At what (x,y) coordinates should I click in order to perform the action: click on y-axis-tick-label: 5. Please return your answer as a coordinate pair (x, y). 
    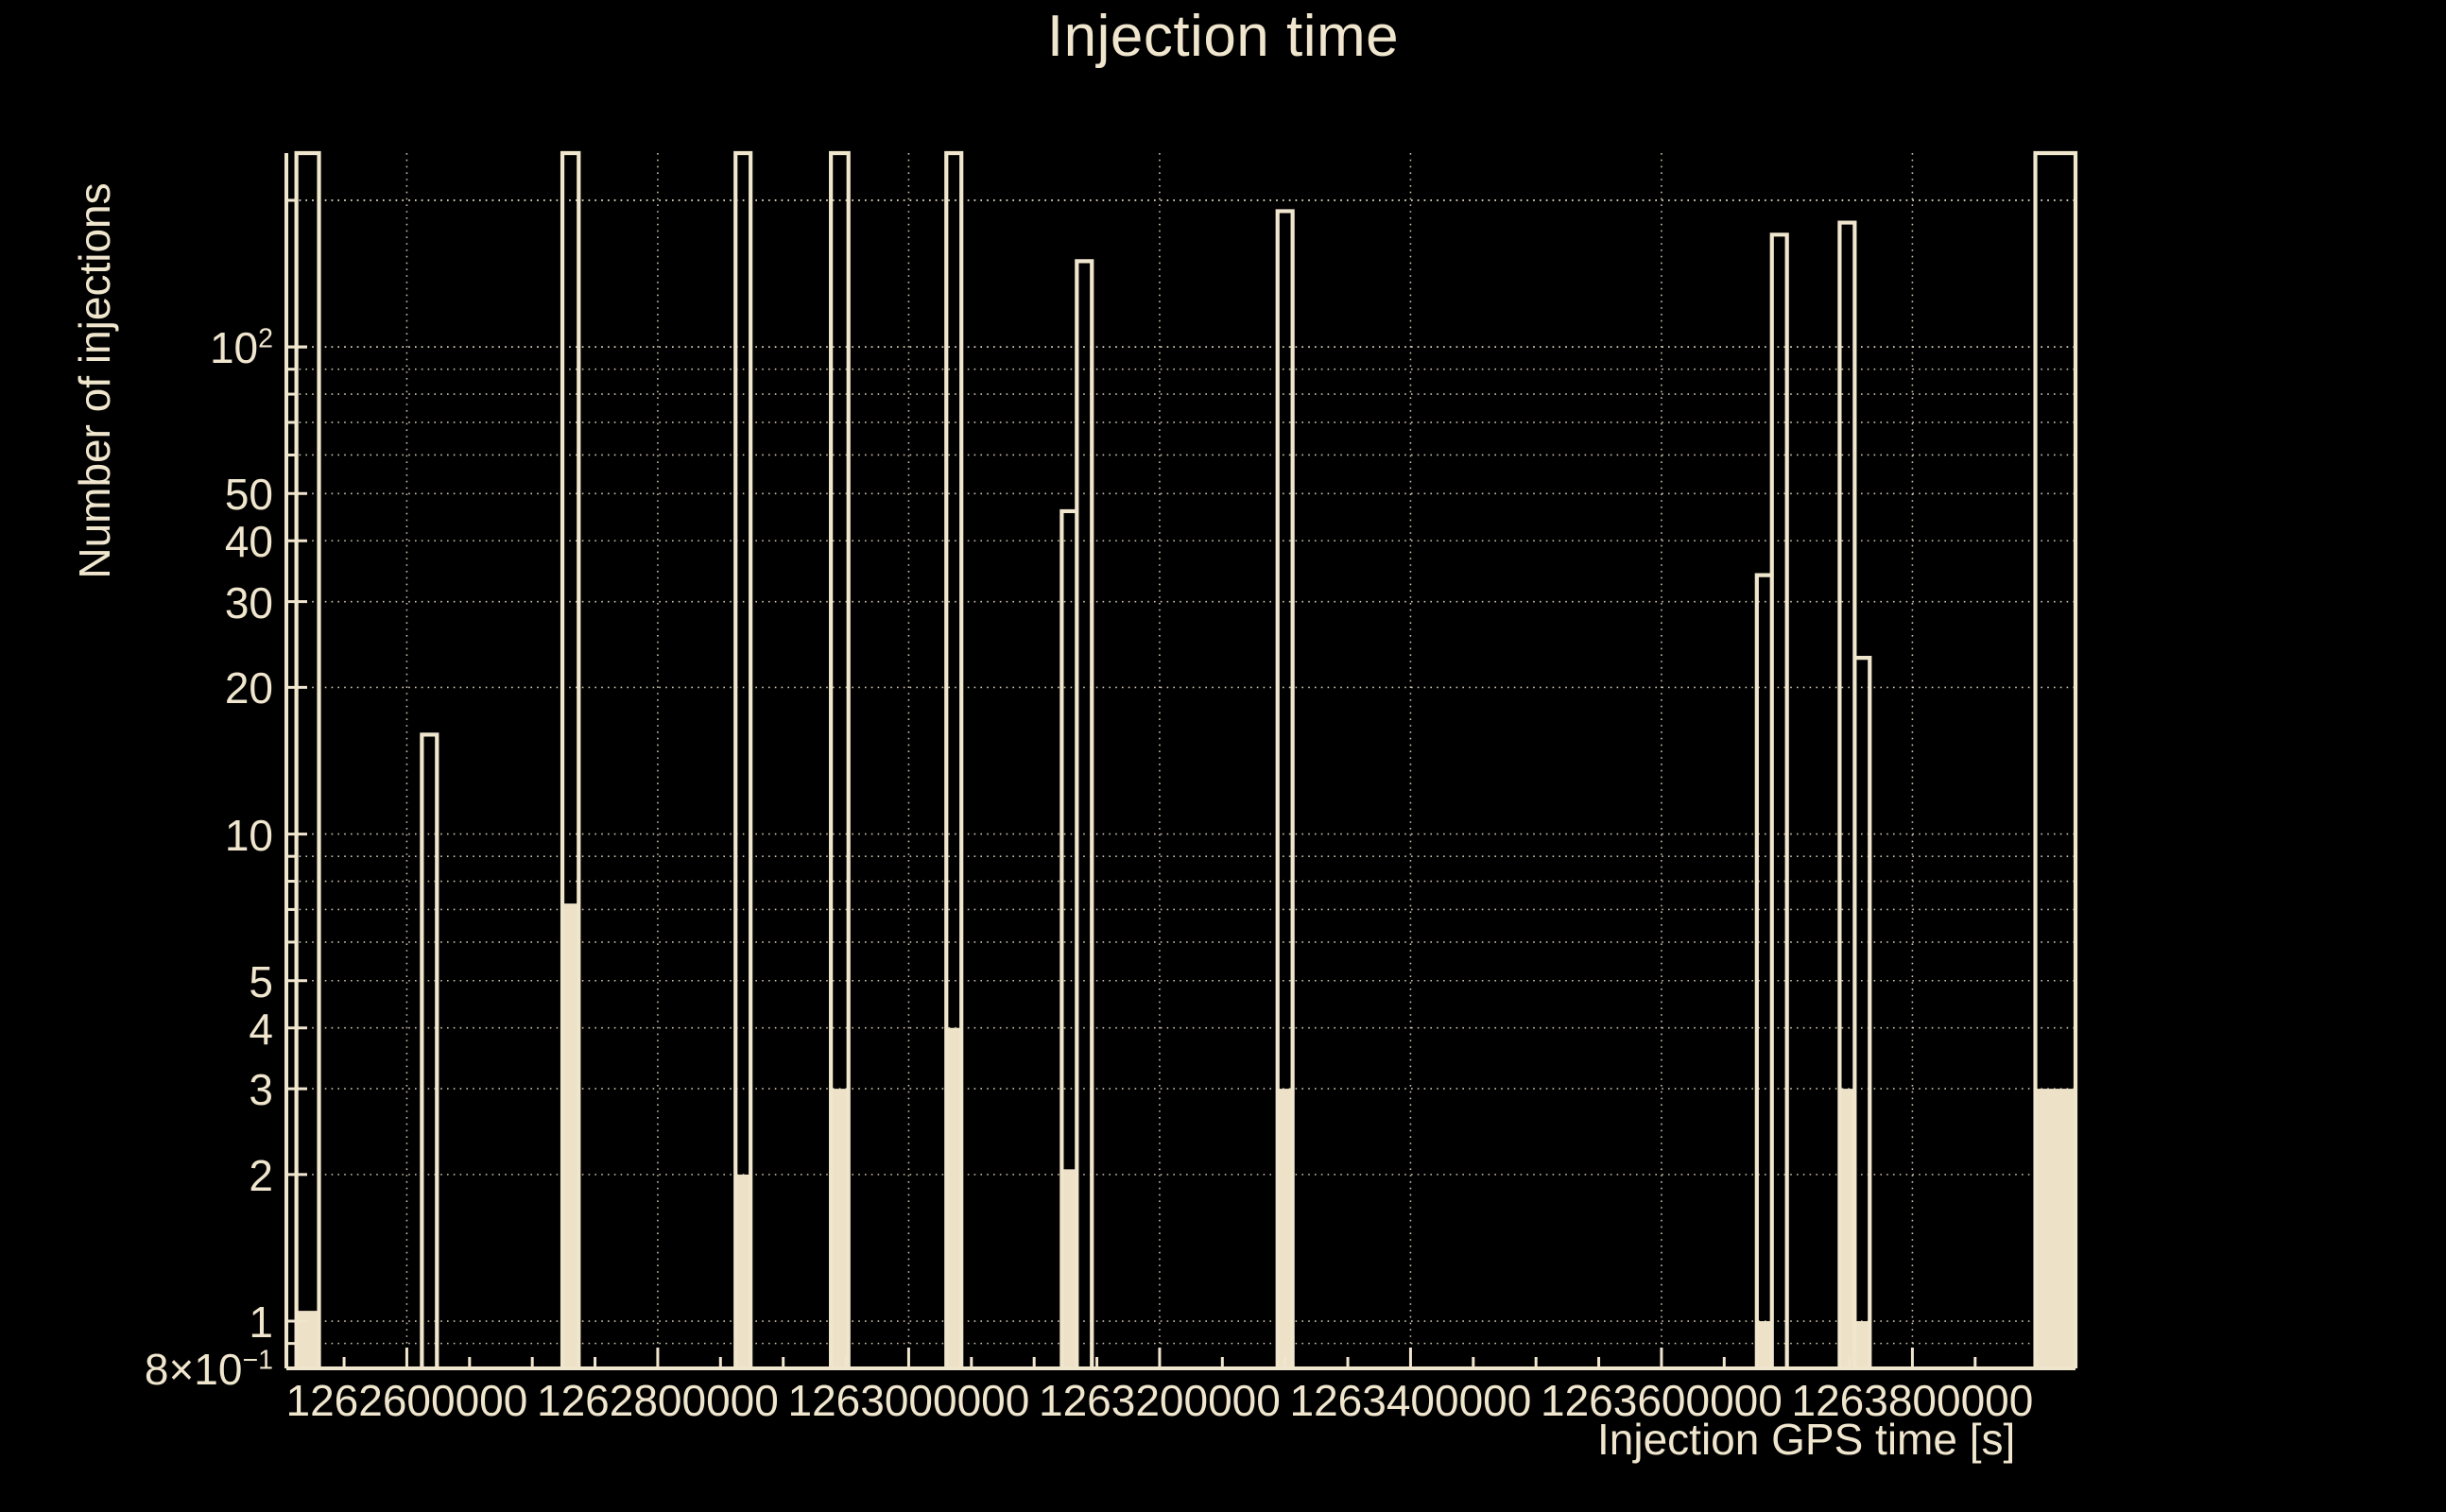
    Looking at the image, I should click on (261, 981).